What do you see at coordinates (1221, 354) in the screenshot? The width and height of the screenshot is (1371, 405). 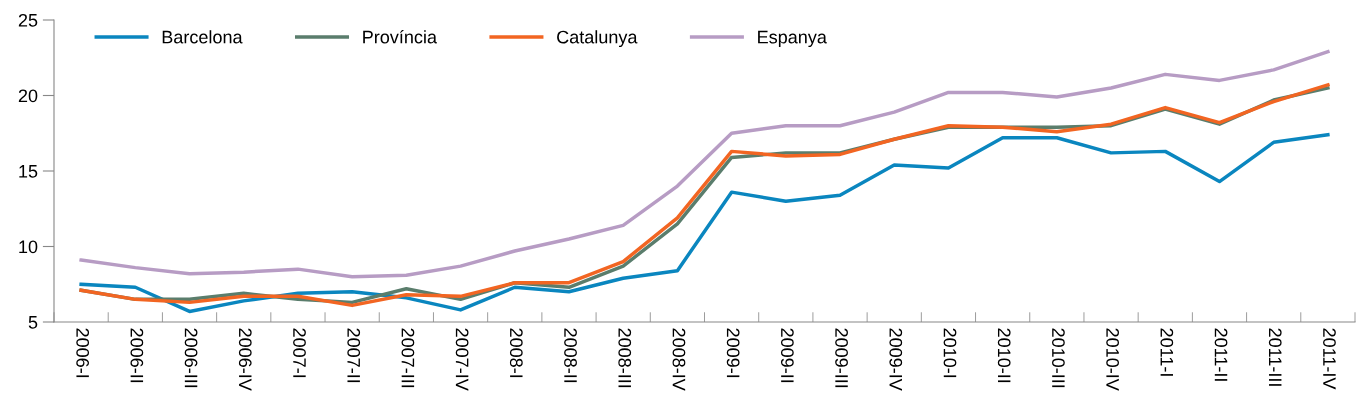 I see `x-tick-label: 2011-II` at bounding box center [1221, 354].